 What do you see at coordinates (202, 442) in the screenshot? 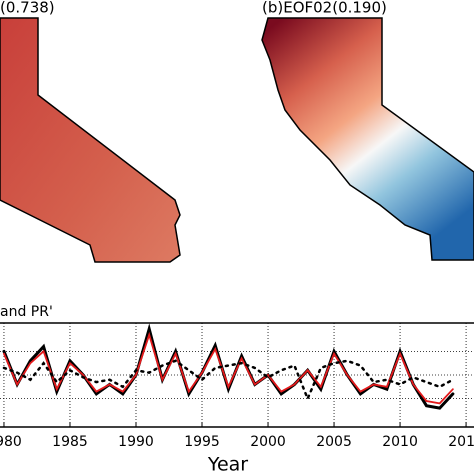
I see `x-tick-label: 1995` at bounding box center [202, 442].